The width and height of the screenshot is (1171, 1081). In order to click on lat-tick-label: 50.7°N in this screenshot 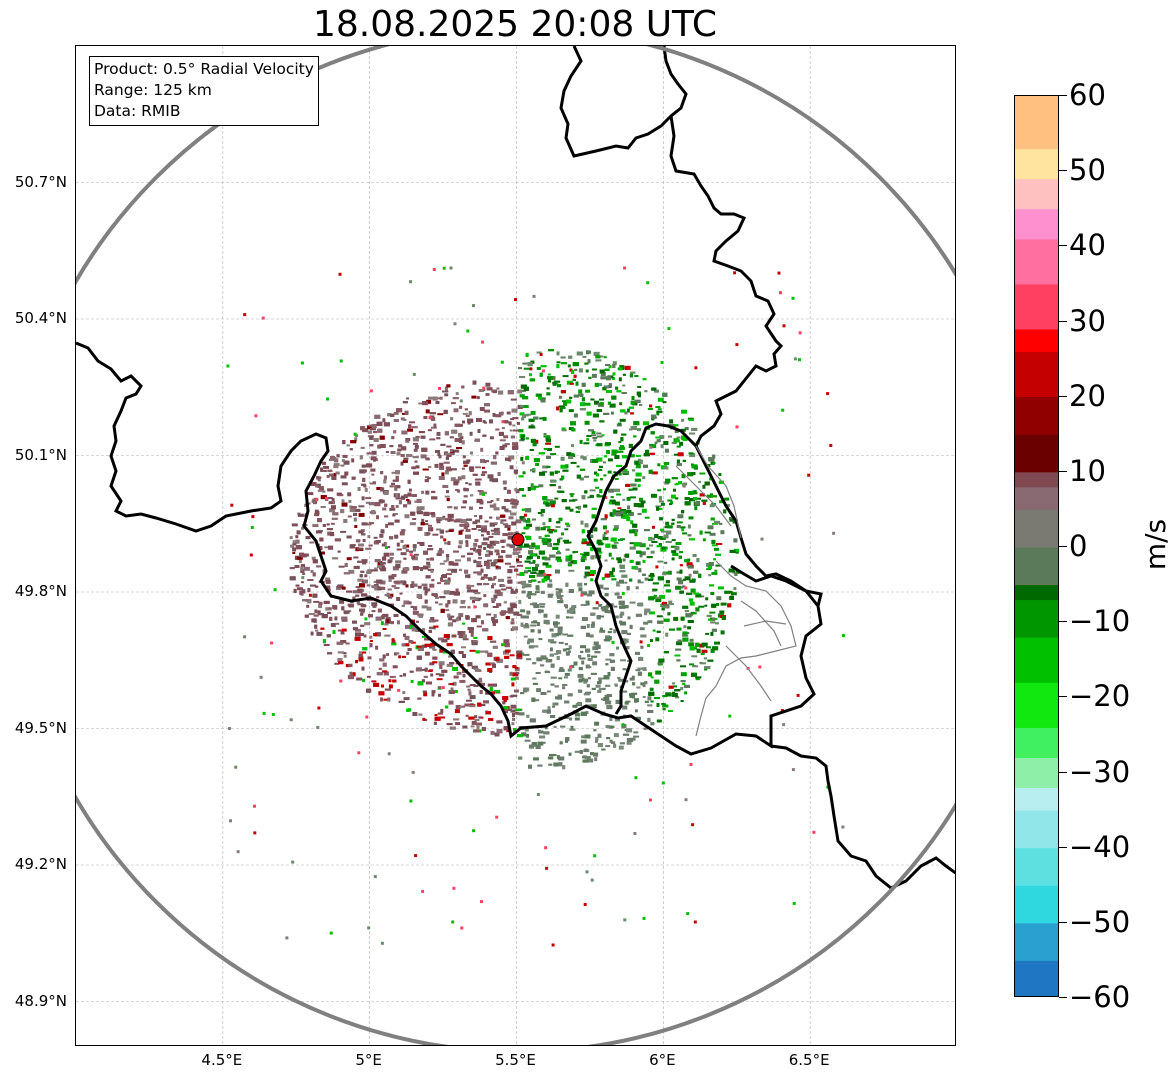, I will do `click(40, 181)`.